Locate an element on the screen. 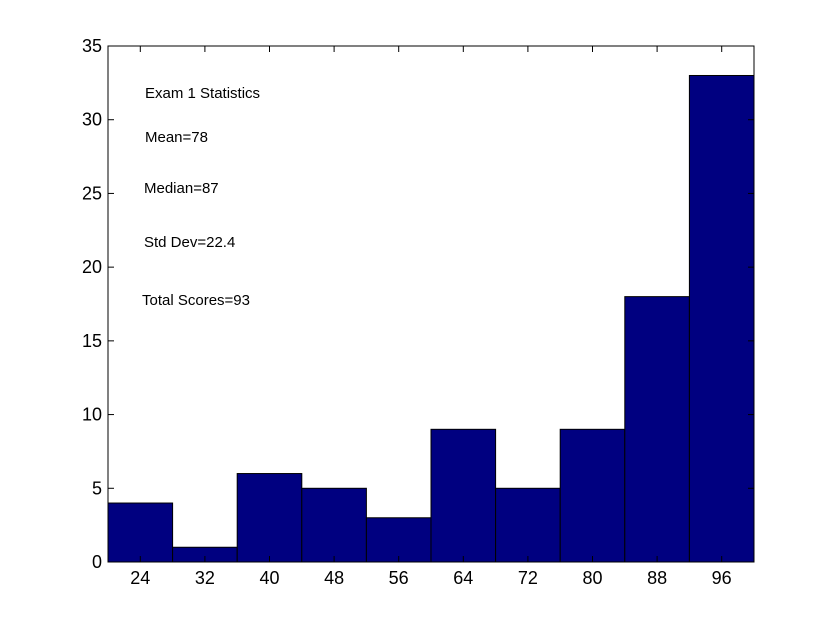 The width and height of the screenshot is (833, 632). annotation-total-scores: Total Scores=93 is located at coordinates (196, 300).